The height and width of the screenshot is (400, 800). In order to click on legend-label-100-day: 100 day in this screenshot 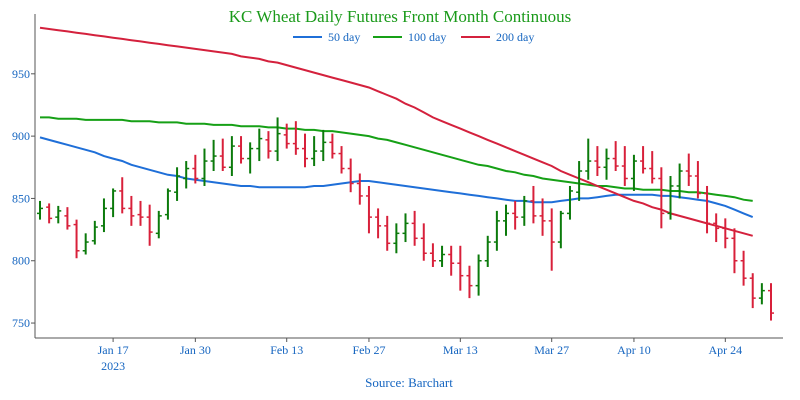, I will do `click(427, 37)`.